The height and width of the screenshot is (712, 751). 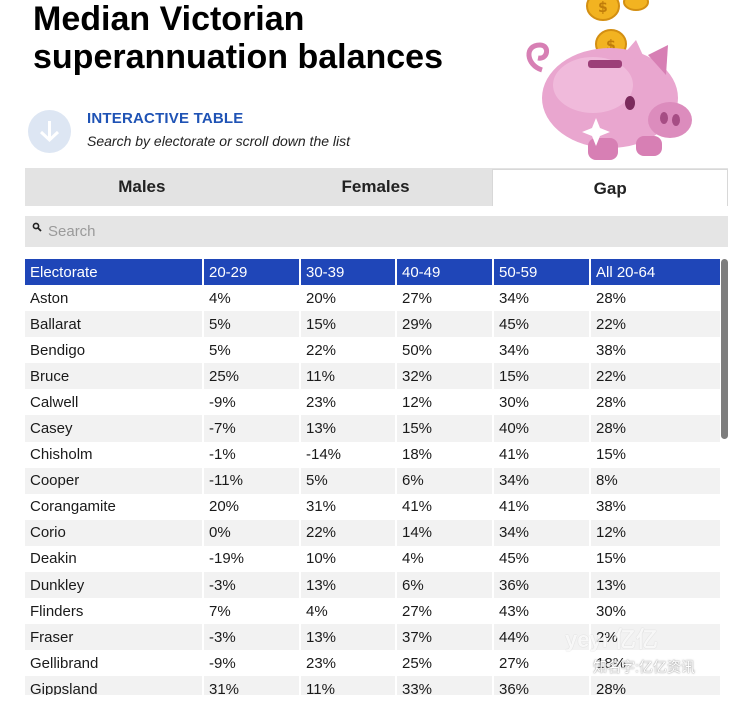 What do you see at coordinates (725, 477) in the screenshot?
I see `table-scrollbar` at bounding box center [725, 477].